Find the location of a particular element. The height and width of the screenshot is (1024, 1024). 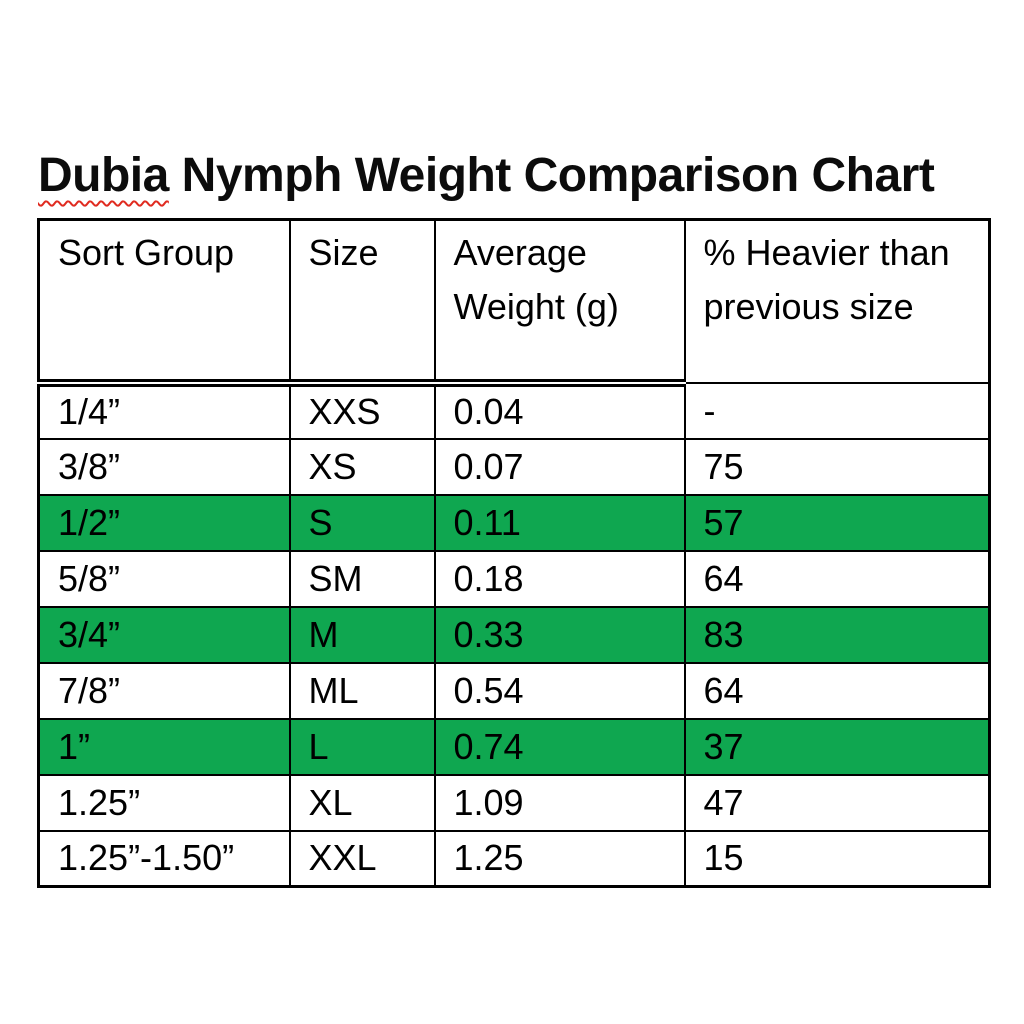

cell-pct-heavier: 83 is located at coordinates (837, 634).